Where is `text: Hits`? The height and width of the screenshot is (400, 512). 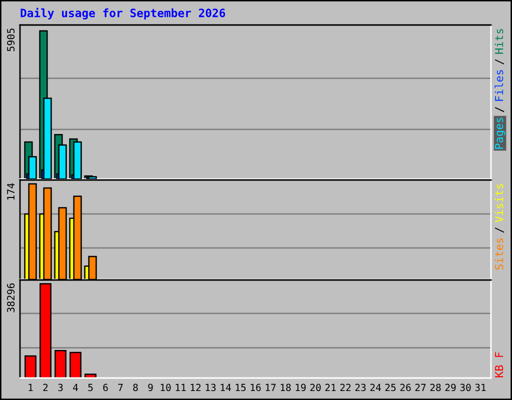
text: Hits is located at coordinates (499, 41).